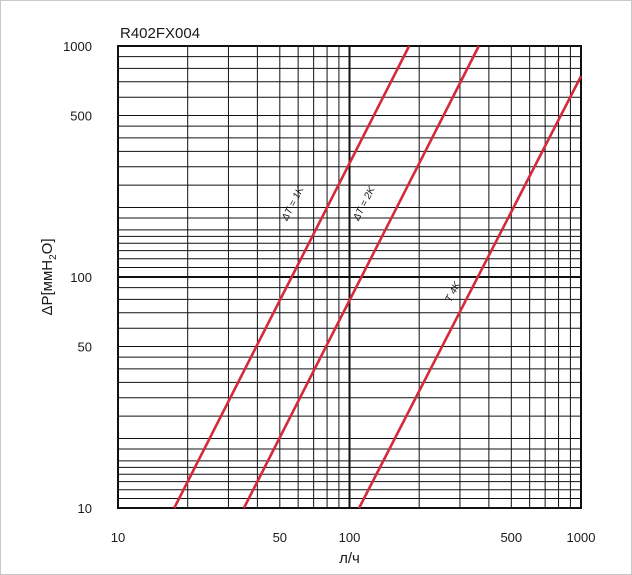  I want to click on svg-text: ΔP[ммH2O], so click(49, 276).